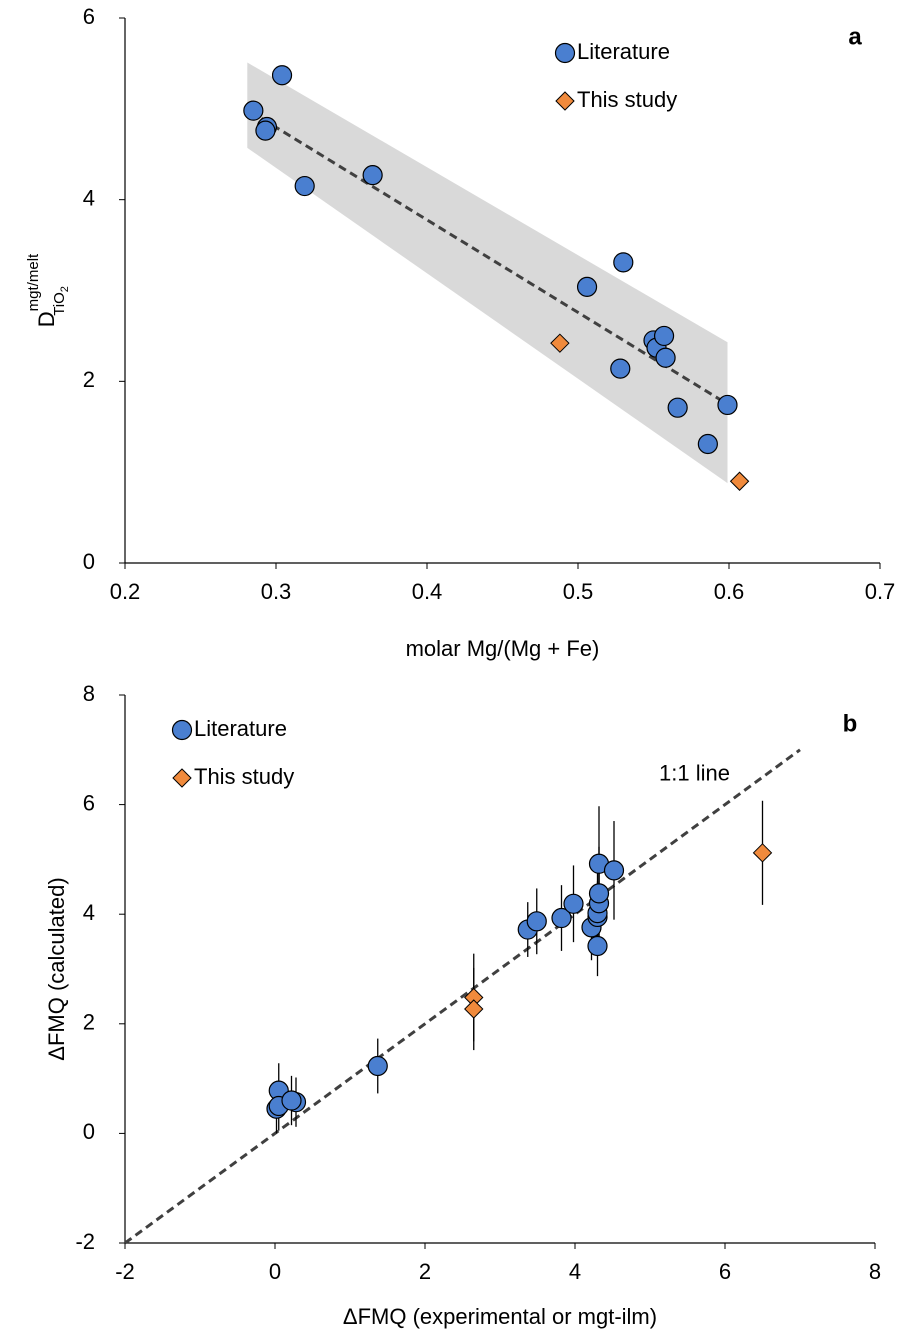 This screenshot has height=1341, width=900. What do you see at coordinates (694, 773) in the screenshot?
I see `line-label: 1:1 line` at bounding box center [694, 773].